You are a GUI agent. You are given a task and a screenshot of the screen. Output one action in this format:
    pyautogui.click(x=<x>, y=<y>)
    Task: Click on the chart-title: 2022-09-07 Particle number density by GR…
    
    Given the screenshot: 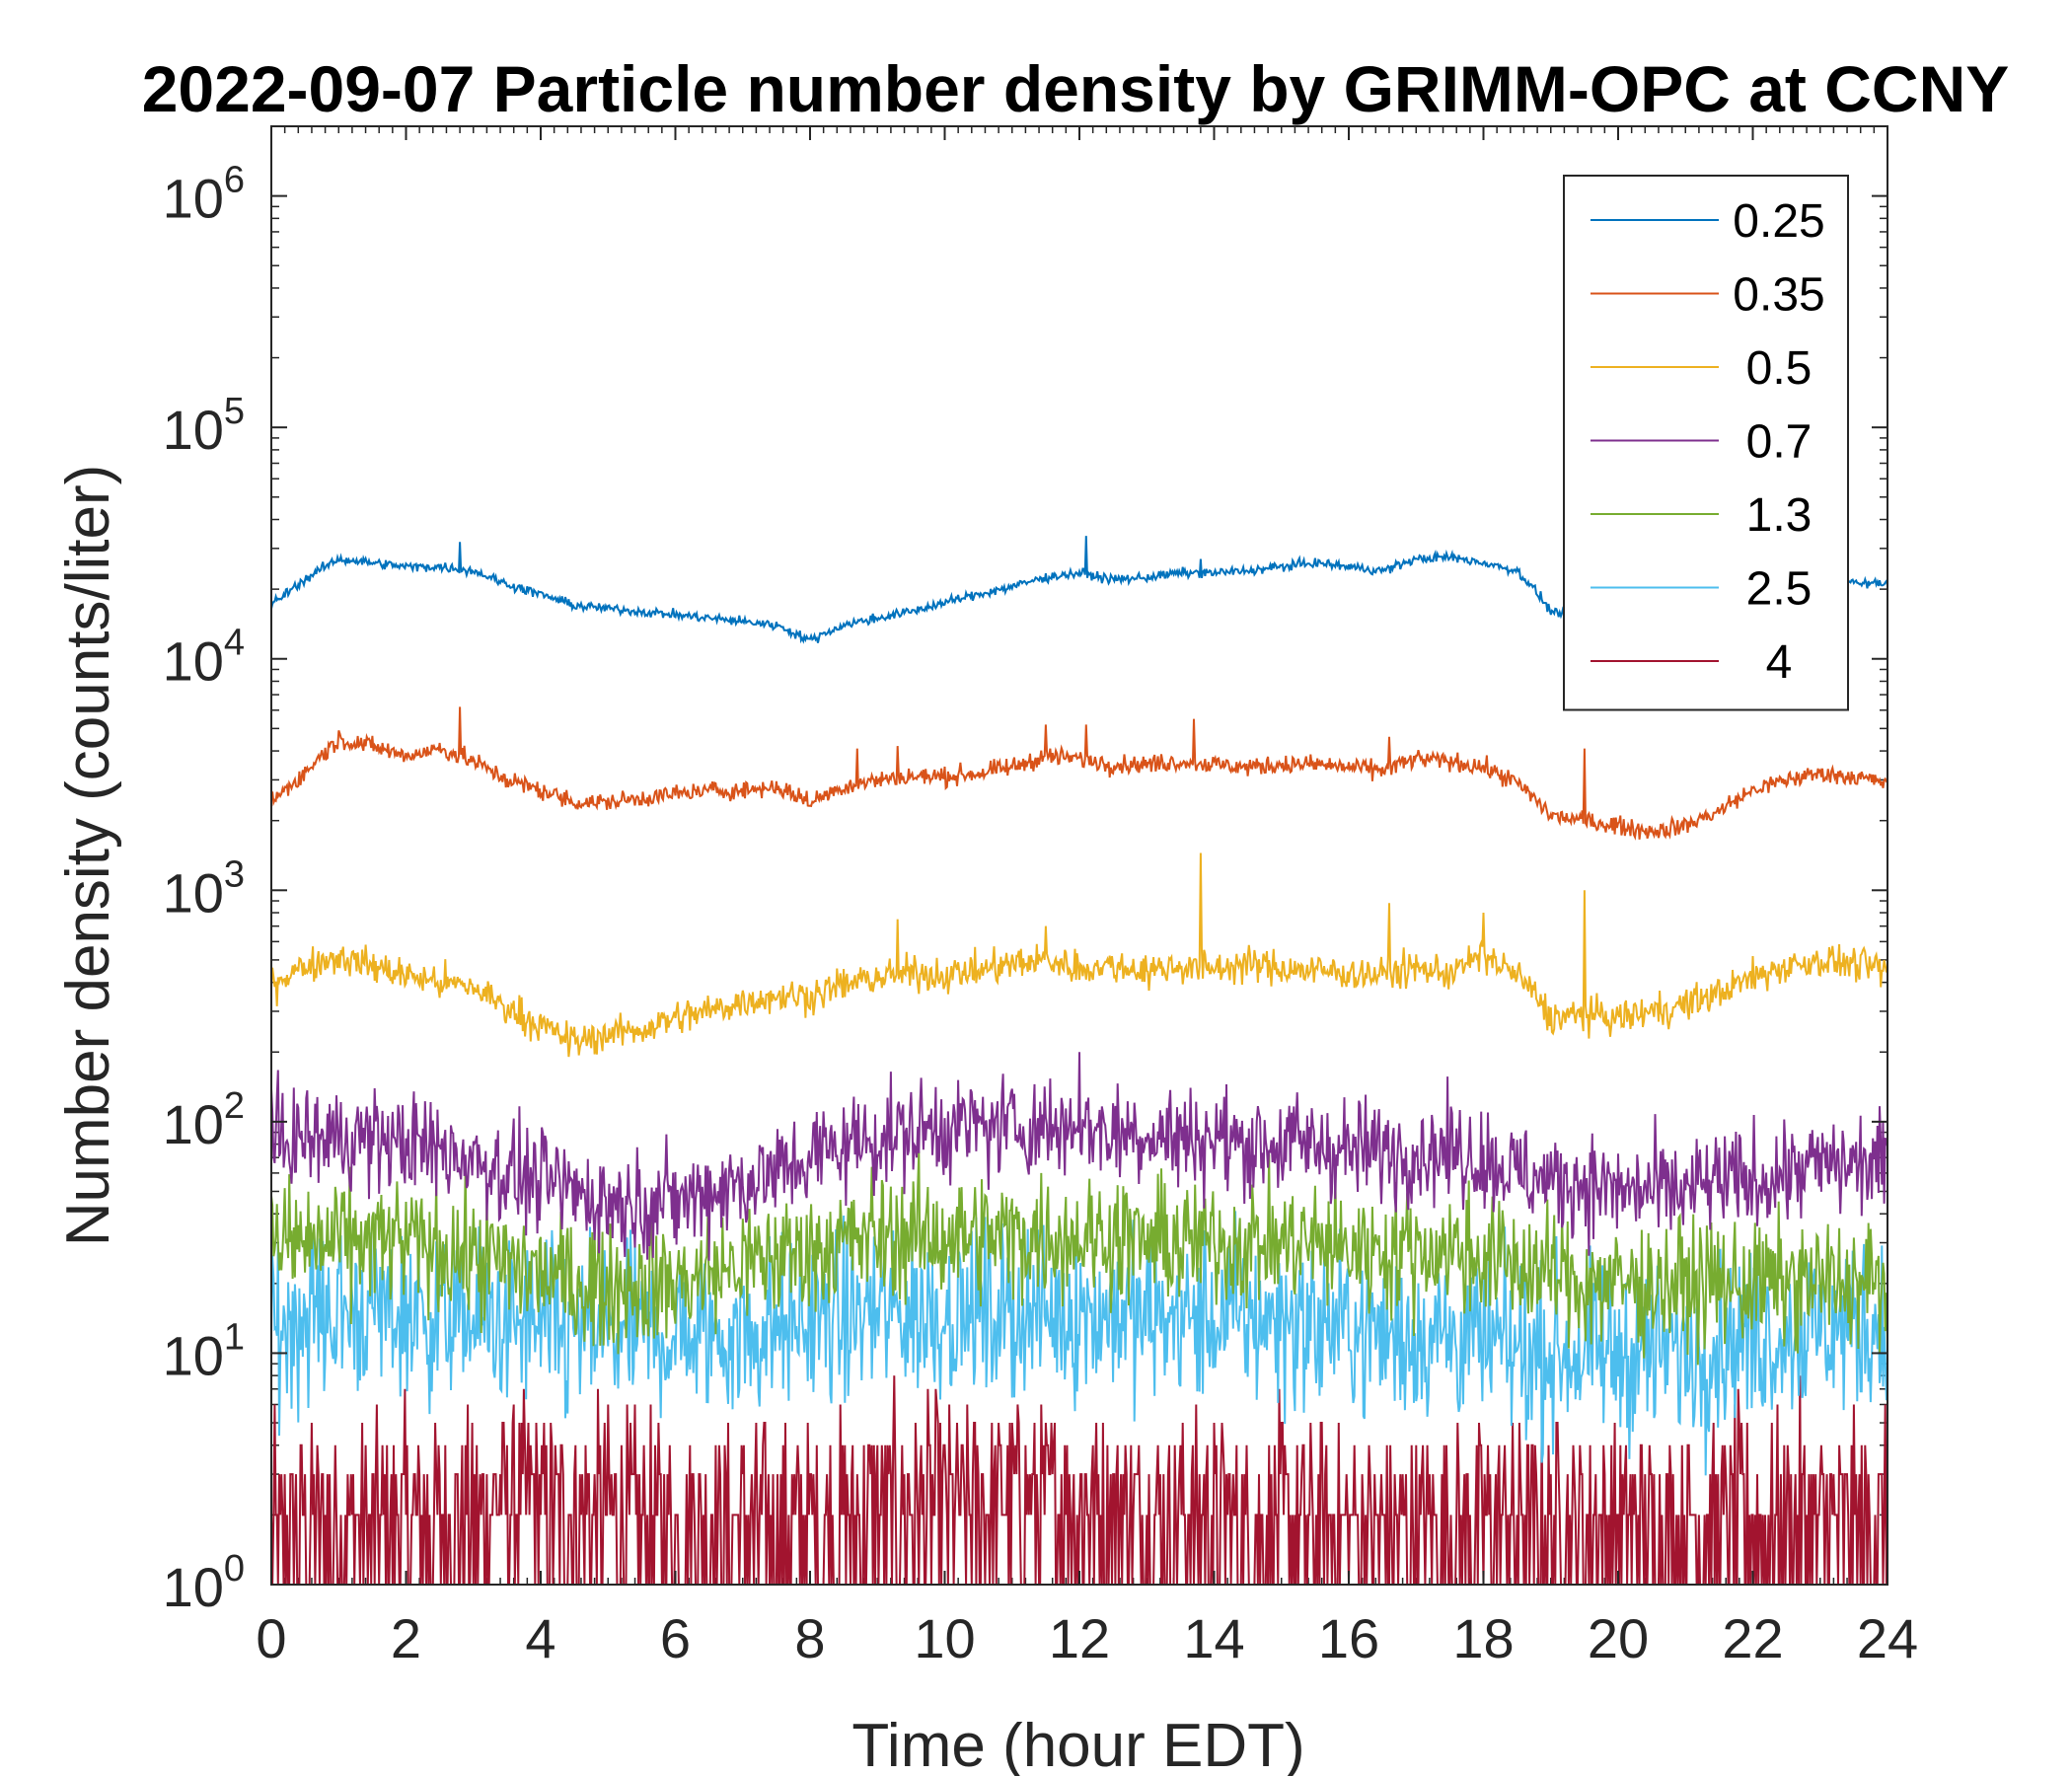 What is the action you would take?
    pyautogui.click(x=1076, y=89)
    